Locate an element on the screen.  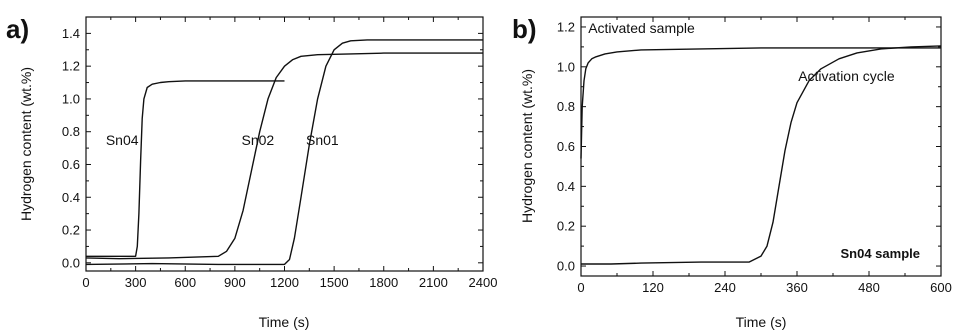
series-label-activated-sample: Activated sample is located at coordinates (641, 28).